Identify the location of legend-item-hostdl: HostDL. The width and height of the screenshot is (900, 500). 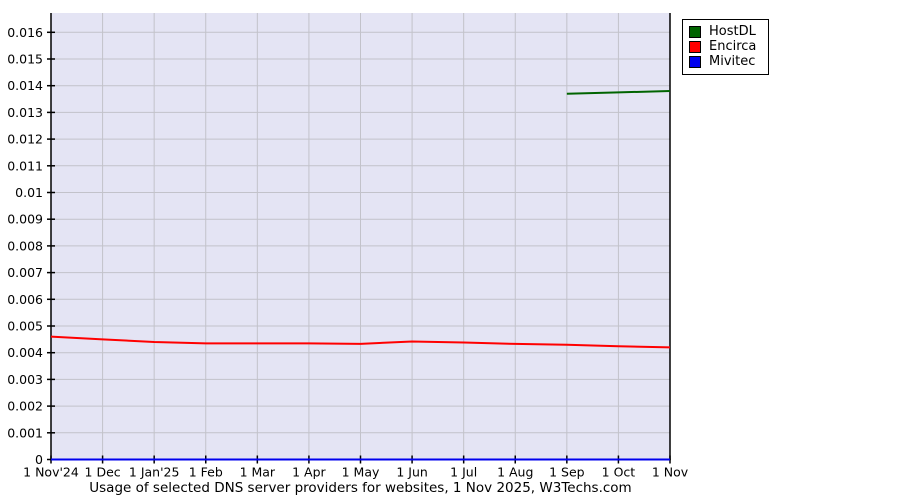
(722, 32).